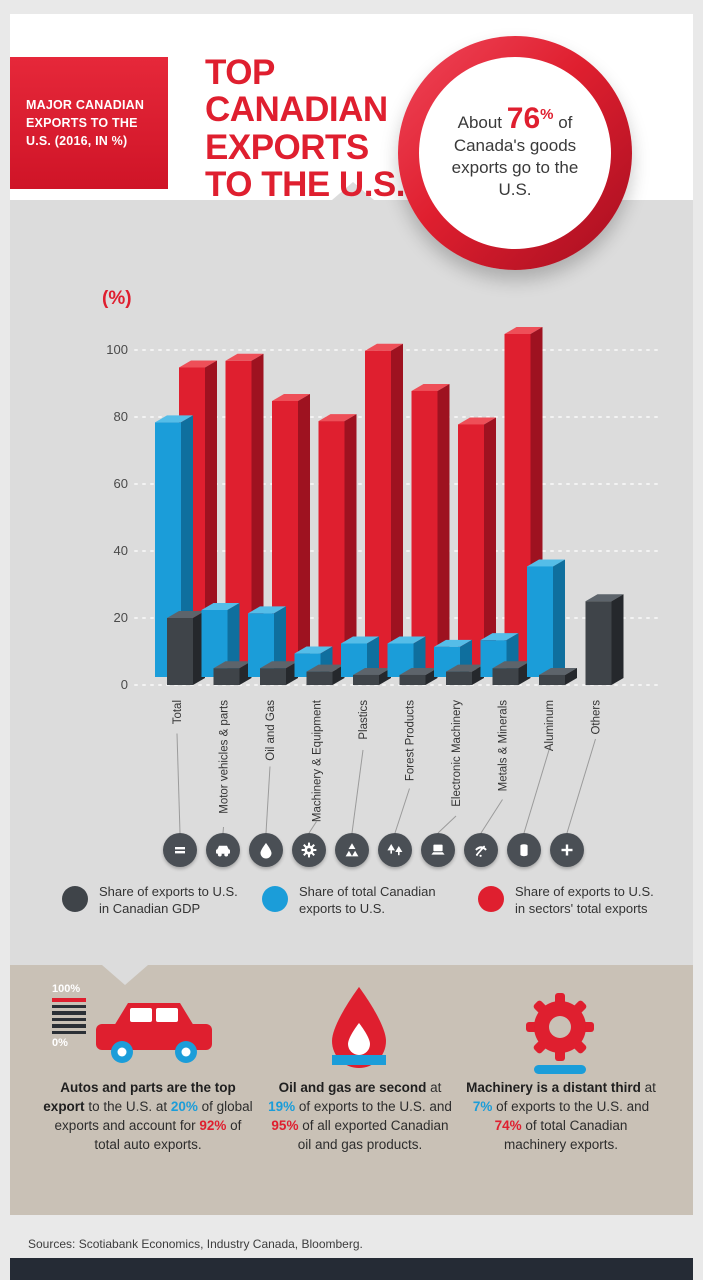 This screenshot has width=703, height=1280. I want to click on category-label: Motor vehicles & parts, so click(225, 757).